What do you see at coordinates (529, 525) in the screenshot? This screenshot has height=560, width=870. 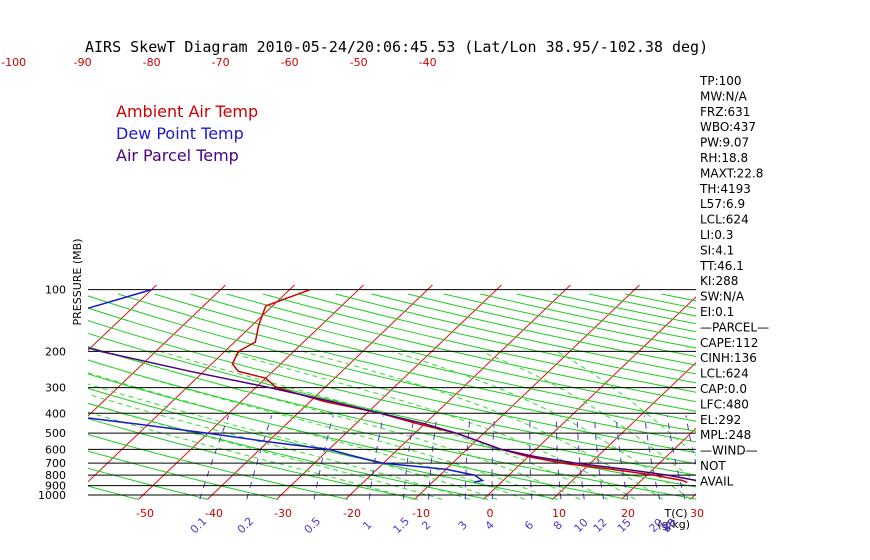 I see `mixing-ratio-tick-label: 6` at bounding box center [529, 525].